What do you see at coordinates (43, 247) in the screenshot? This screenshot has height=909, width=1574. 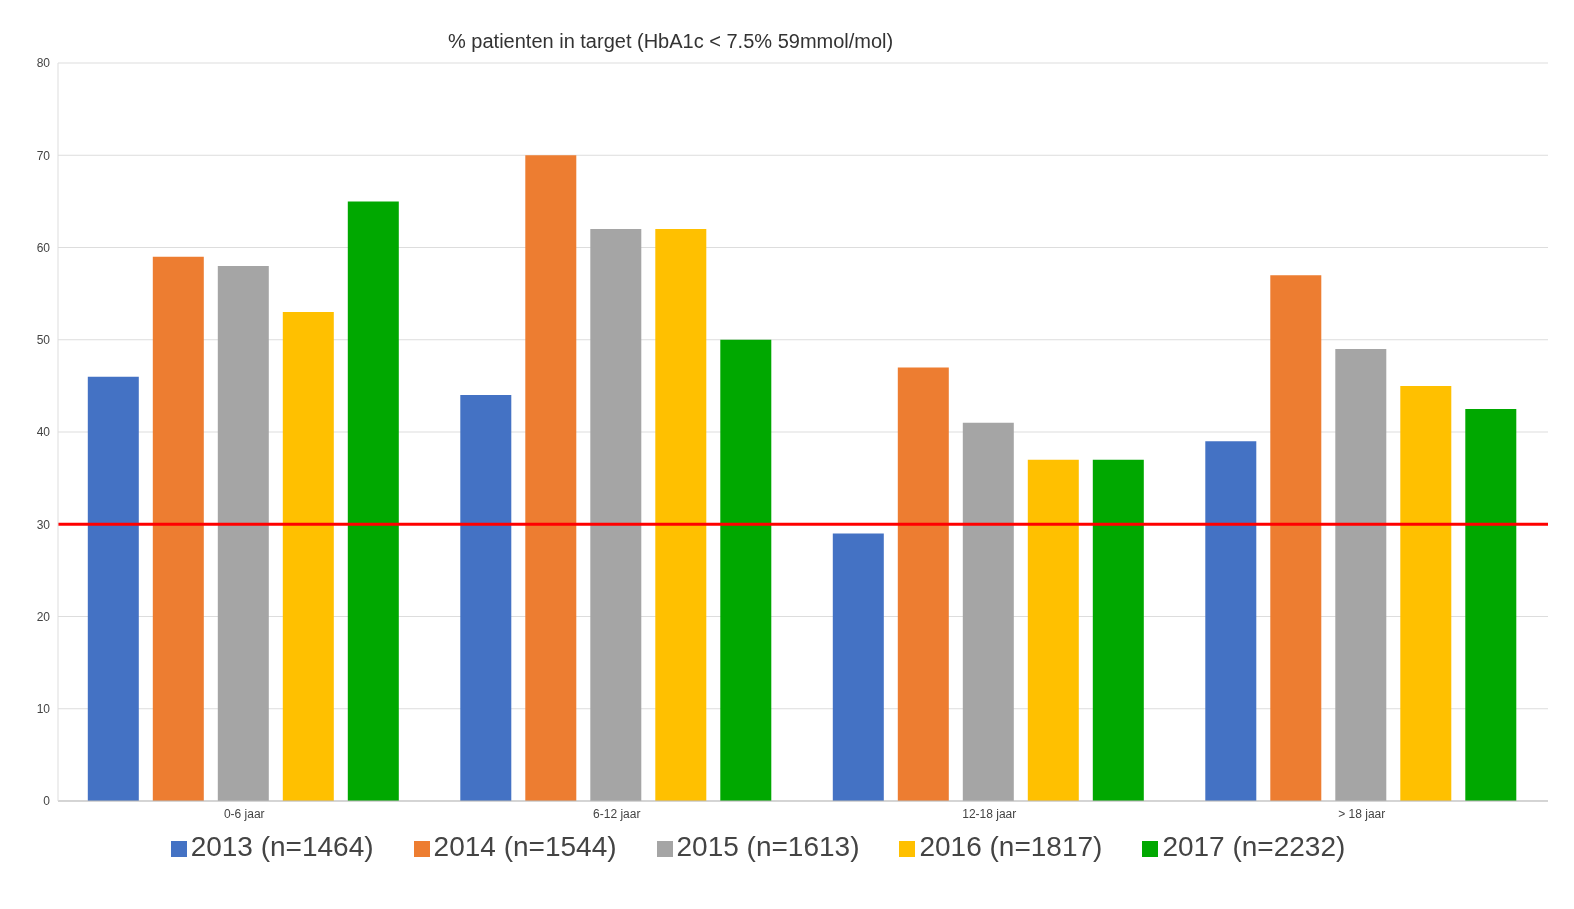 I see `y-tick-label: 60` at bounding box center [43, 247].